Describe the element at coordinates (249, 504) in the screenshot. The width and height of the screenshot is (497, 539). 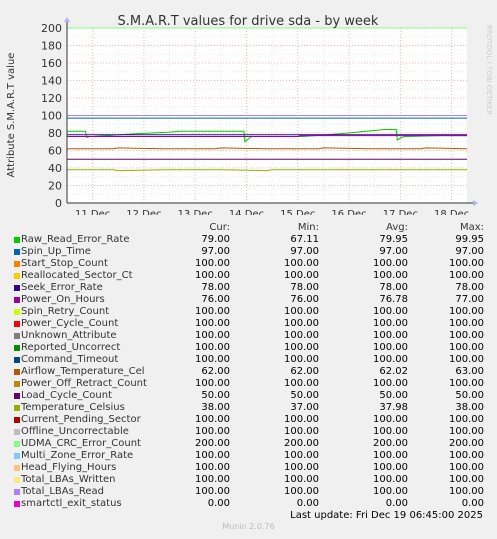
I see `legend-row: smartctl_exit_status 0.00 0.00 0.00 0.00` at that location.